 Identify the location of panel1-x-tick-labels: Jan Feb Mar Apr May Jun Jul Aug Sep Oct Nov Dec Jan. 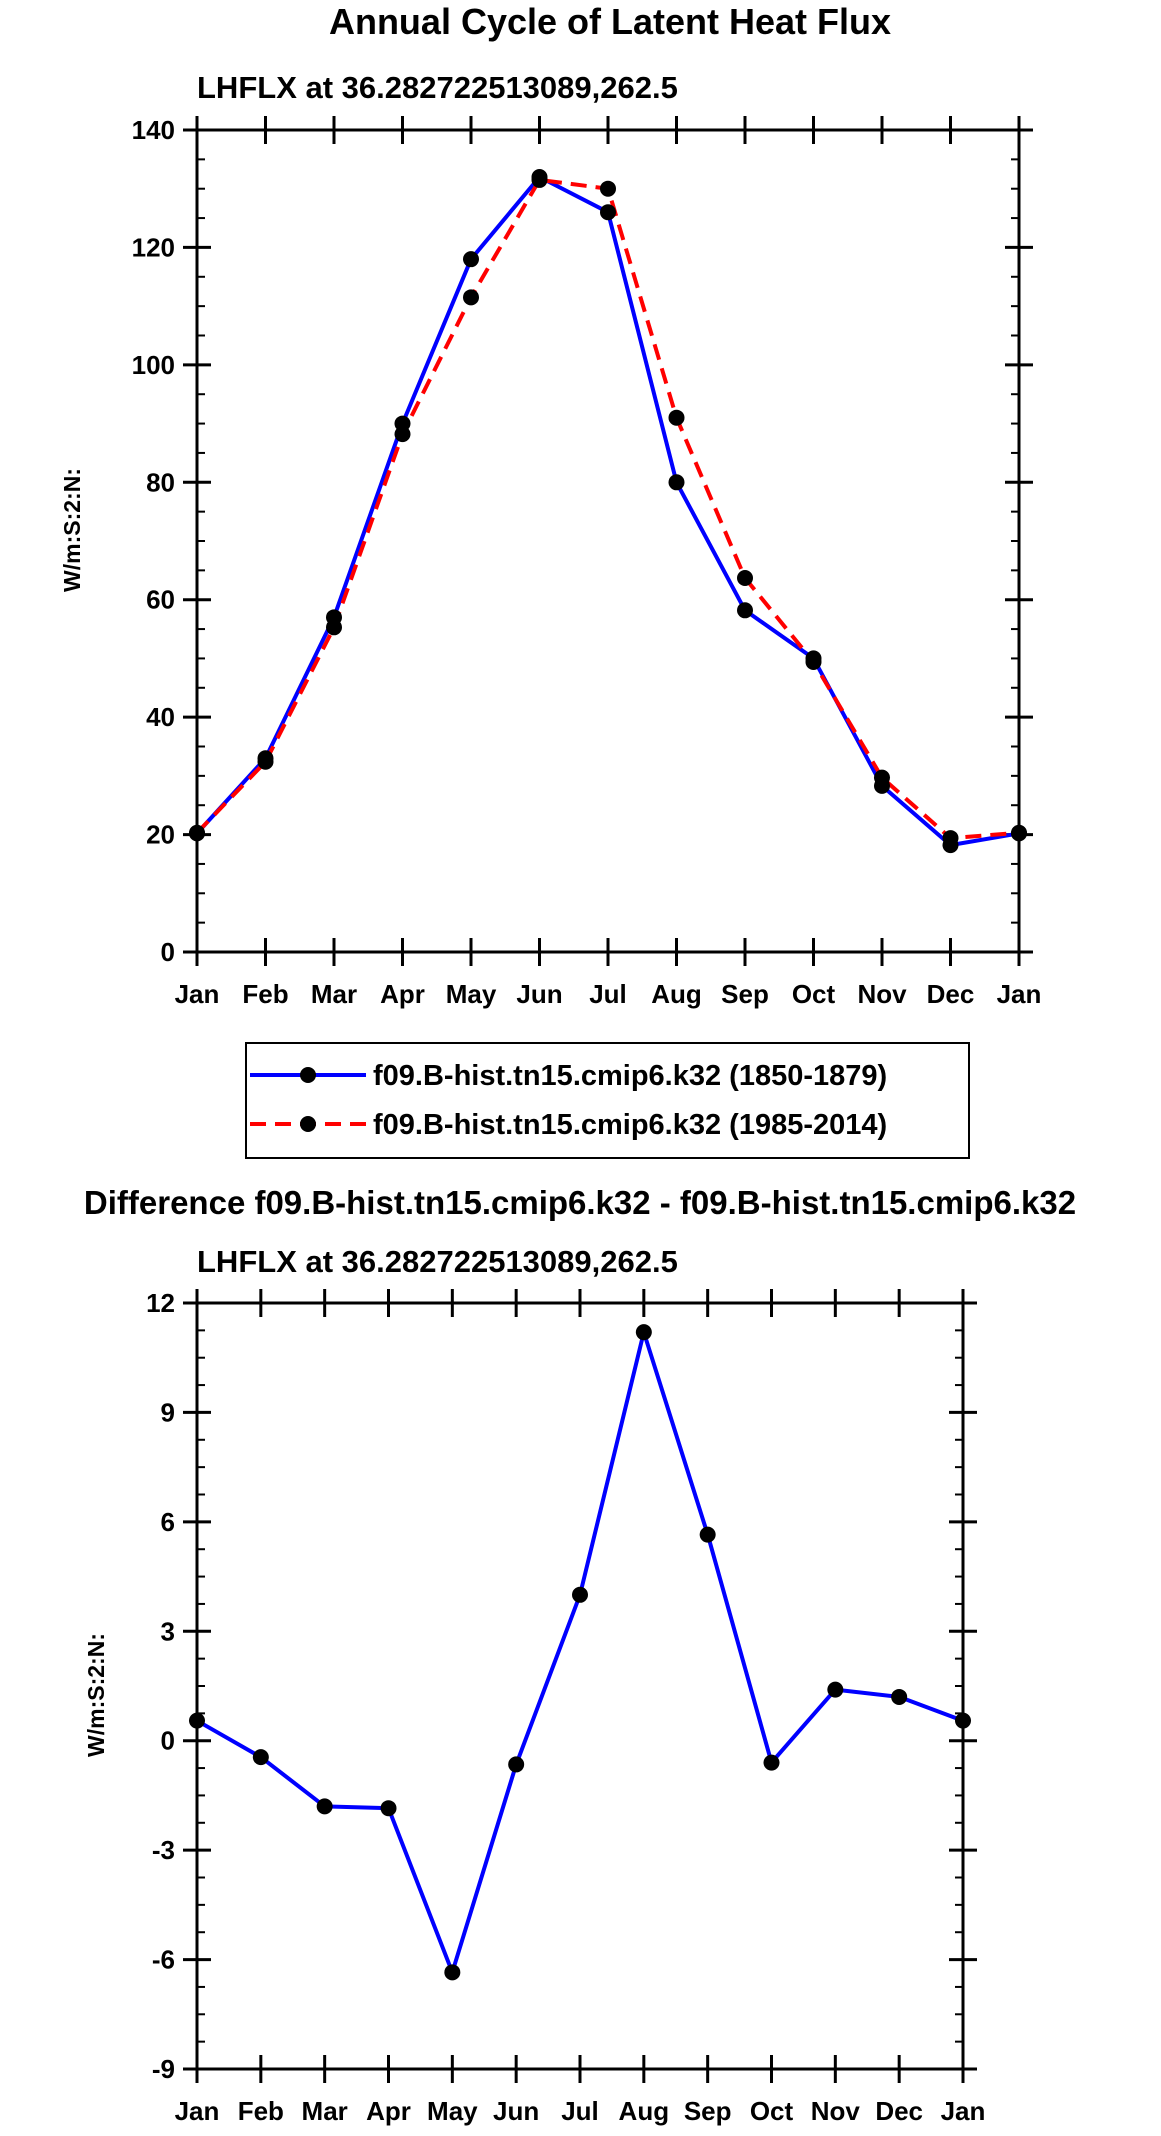
(608, 994).